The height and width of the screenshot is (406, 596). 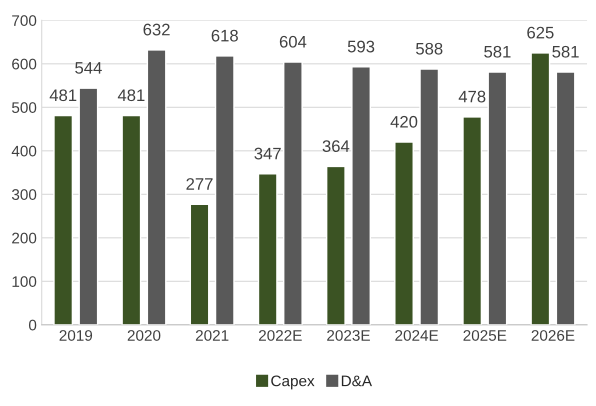 What do you see at coordinates (472, 96) in the screenshot?
I see `data-label: 478` at bounding box center [472, 96].